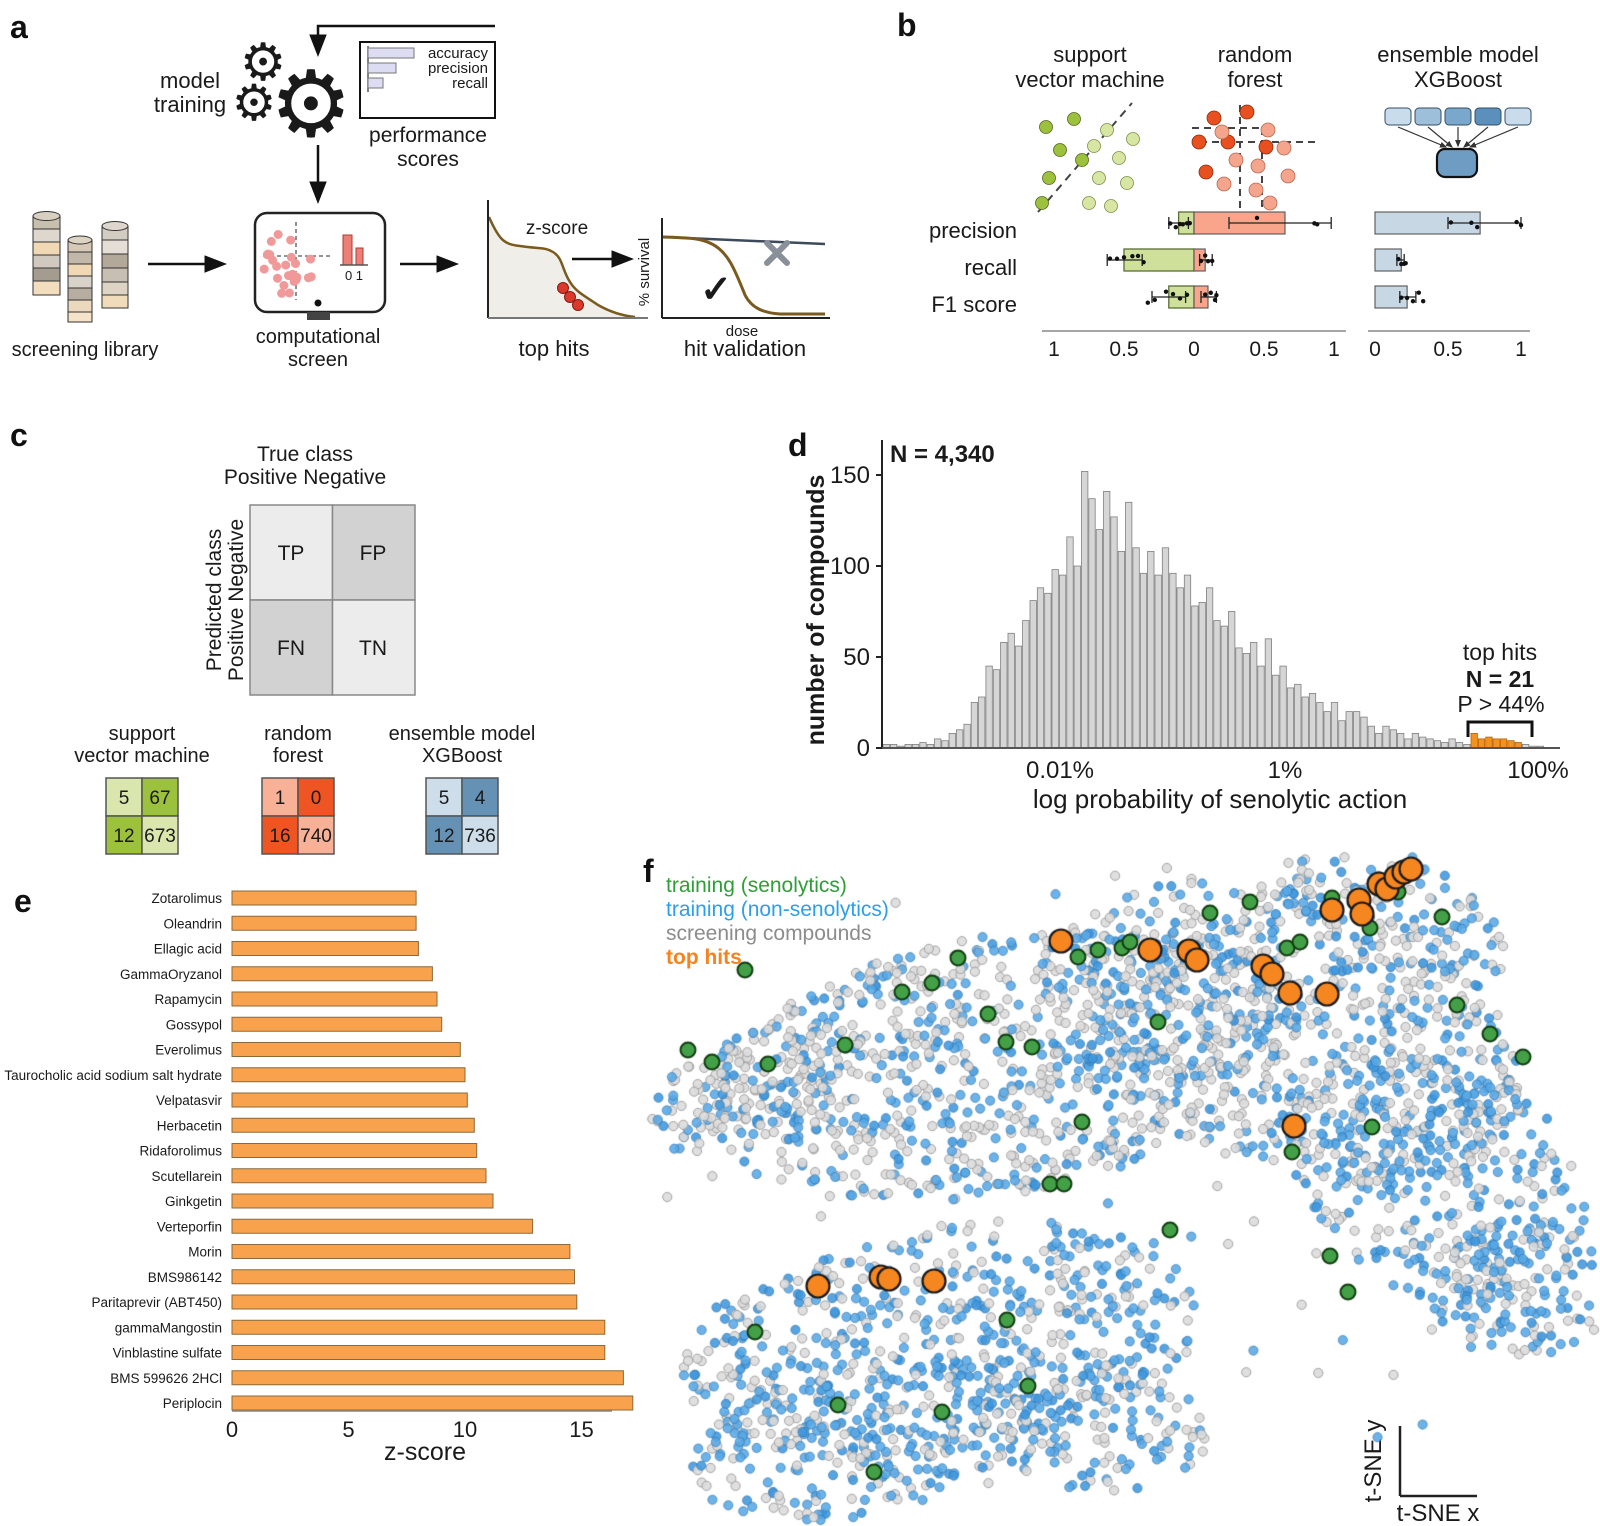 The height and width of the screenshot is (1526, 1600). What do you see at coordinates (318, 303) in the screenshot?
I see `camera-dot` at bounding box center [318, 303].